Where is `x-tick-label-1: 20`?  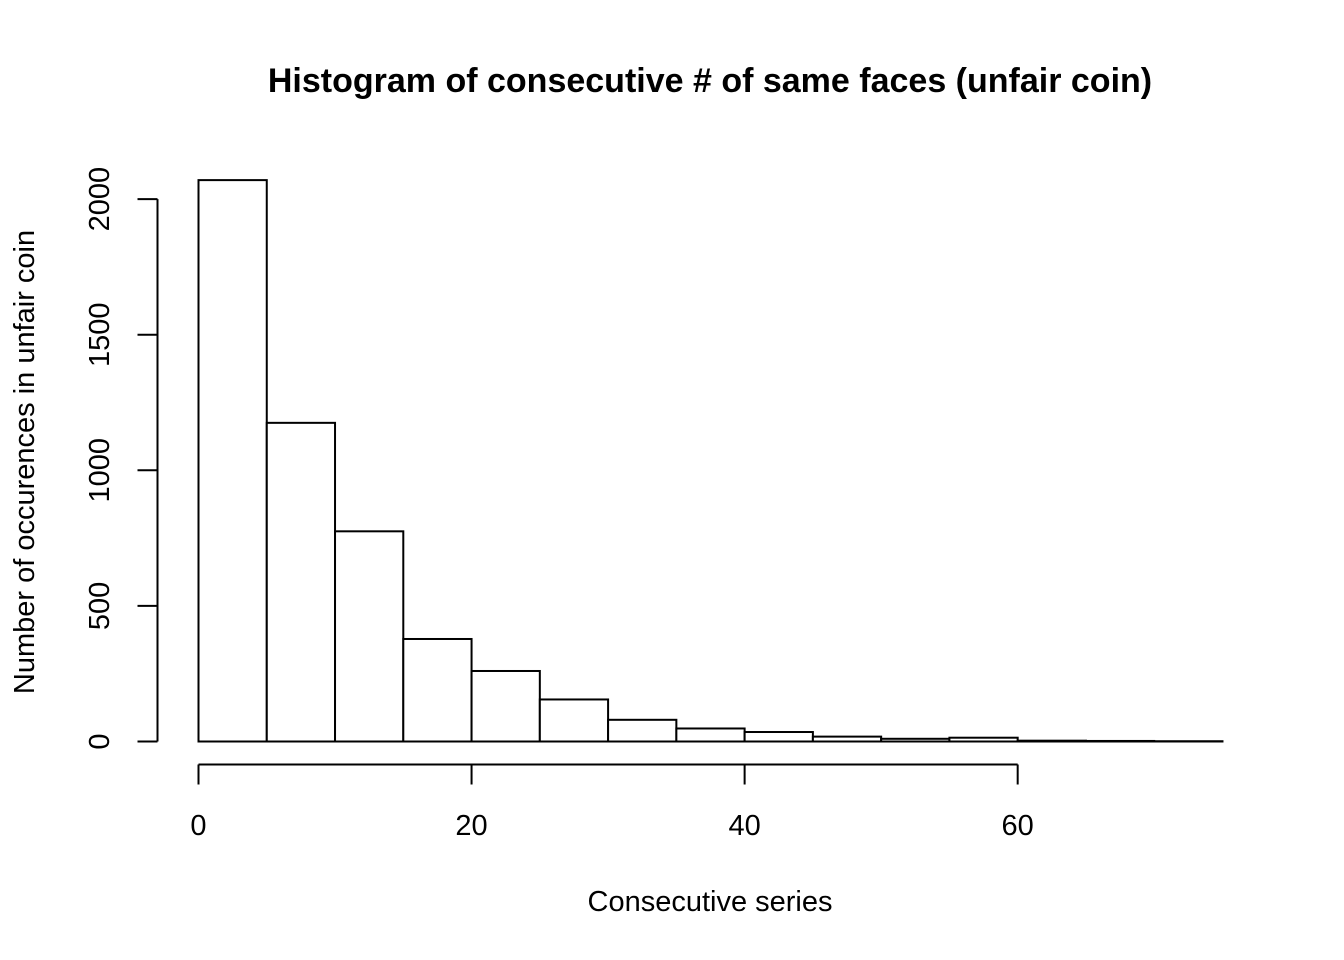
x-tick-label-1: 20 is located at coordinates (471, 826).